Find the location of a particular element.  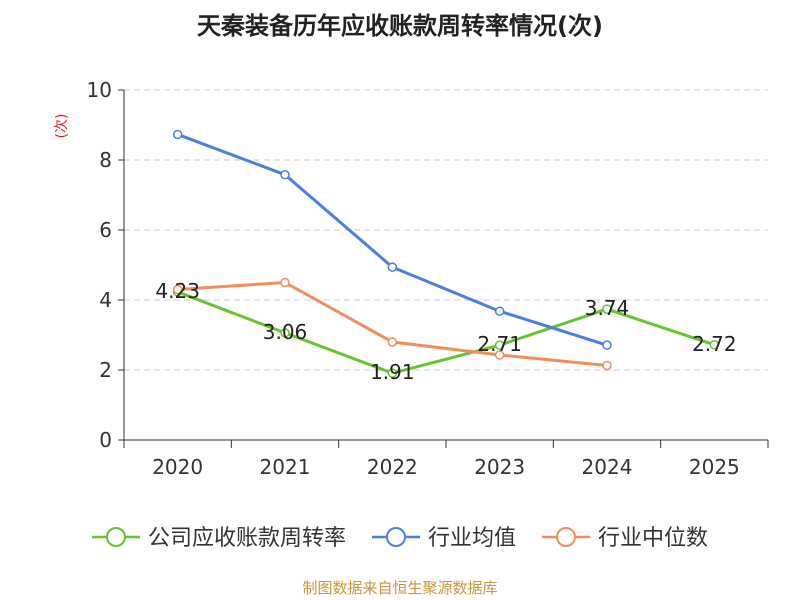

x-tick-label: 2022 is located at coordinates (392, 467).